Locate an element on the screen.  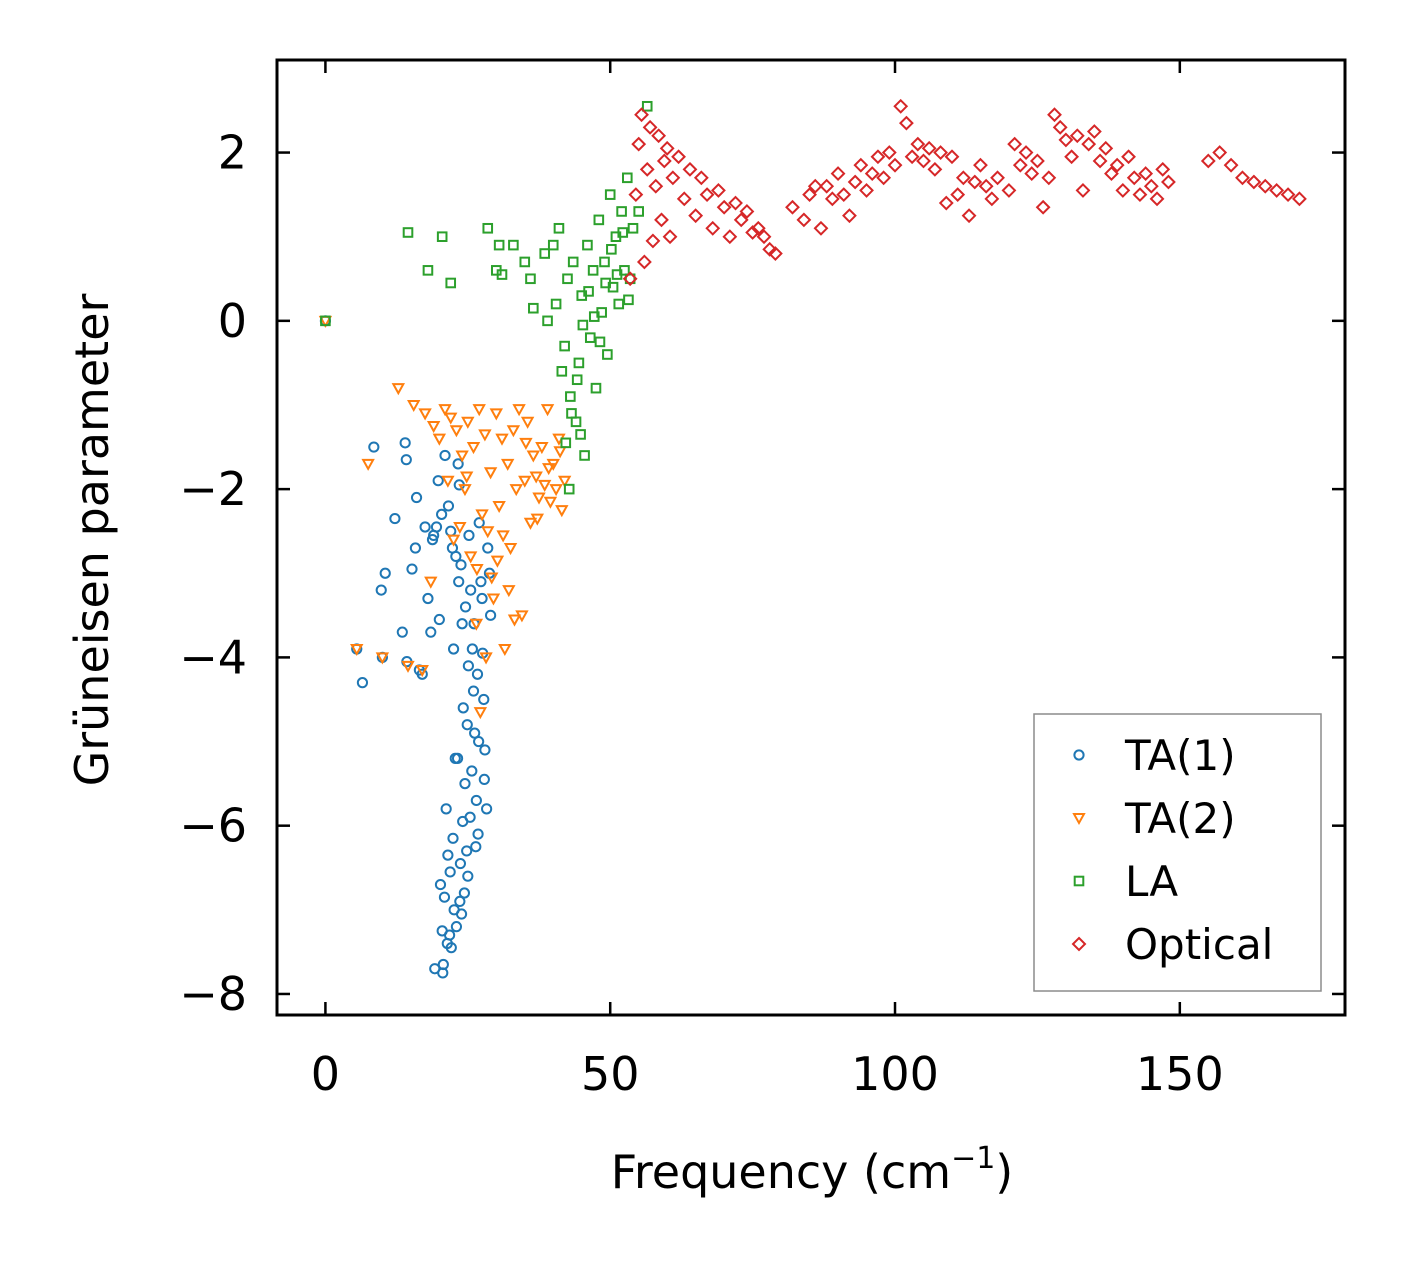
y-tick-label: −6 is located at coordinates (213, 826).